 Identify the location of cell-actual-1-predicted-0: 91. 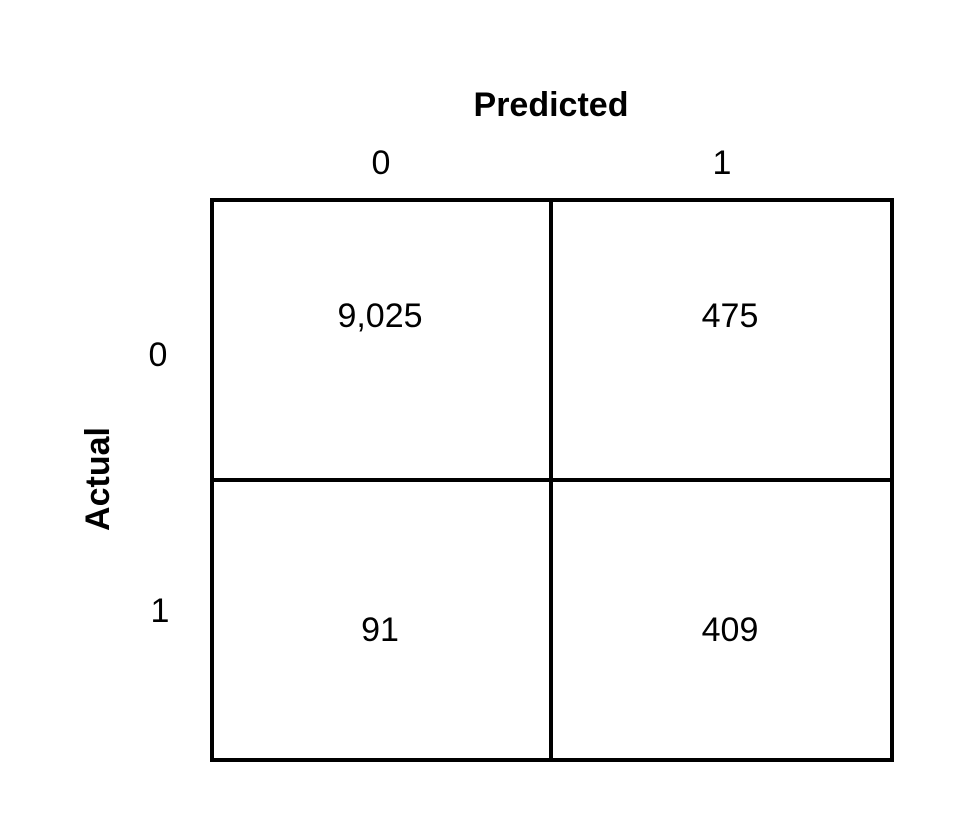
(380, 630).